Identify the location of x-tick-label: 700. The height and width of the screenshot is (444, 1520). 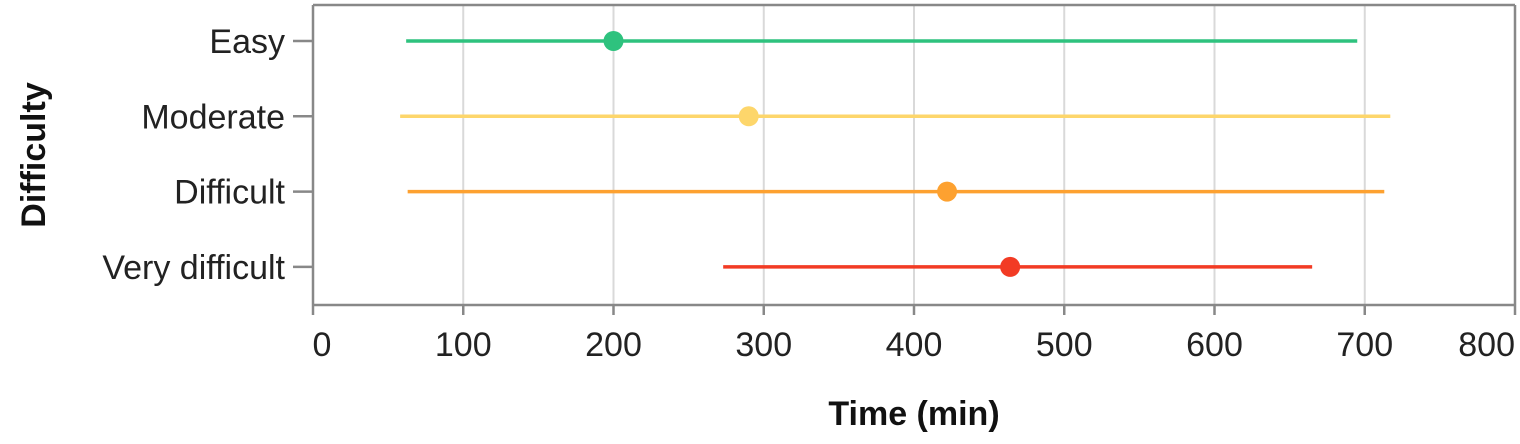
(1364, 345).